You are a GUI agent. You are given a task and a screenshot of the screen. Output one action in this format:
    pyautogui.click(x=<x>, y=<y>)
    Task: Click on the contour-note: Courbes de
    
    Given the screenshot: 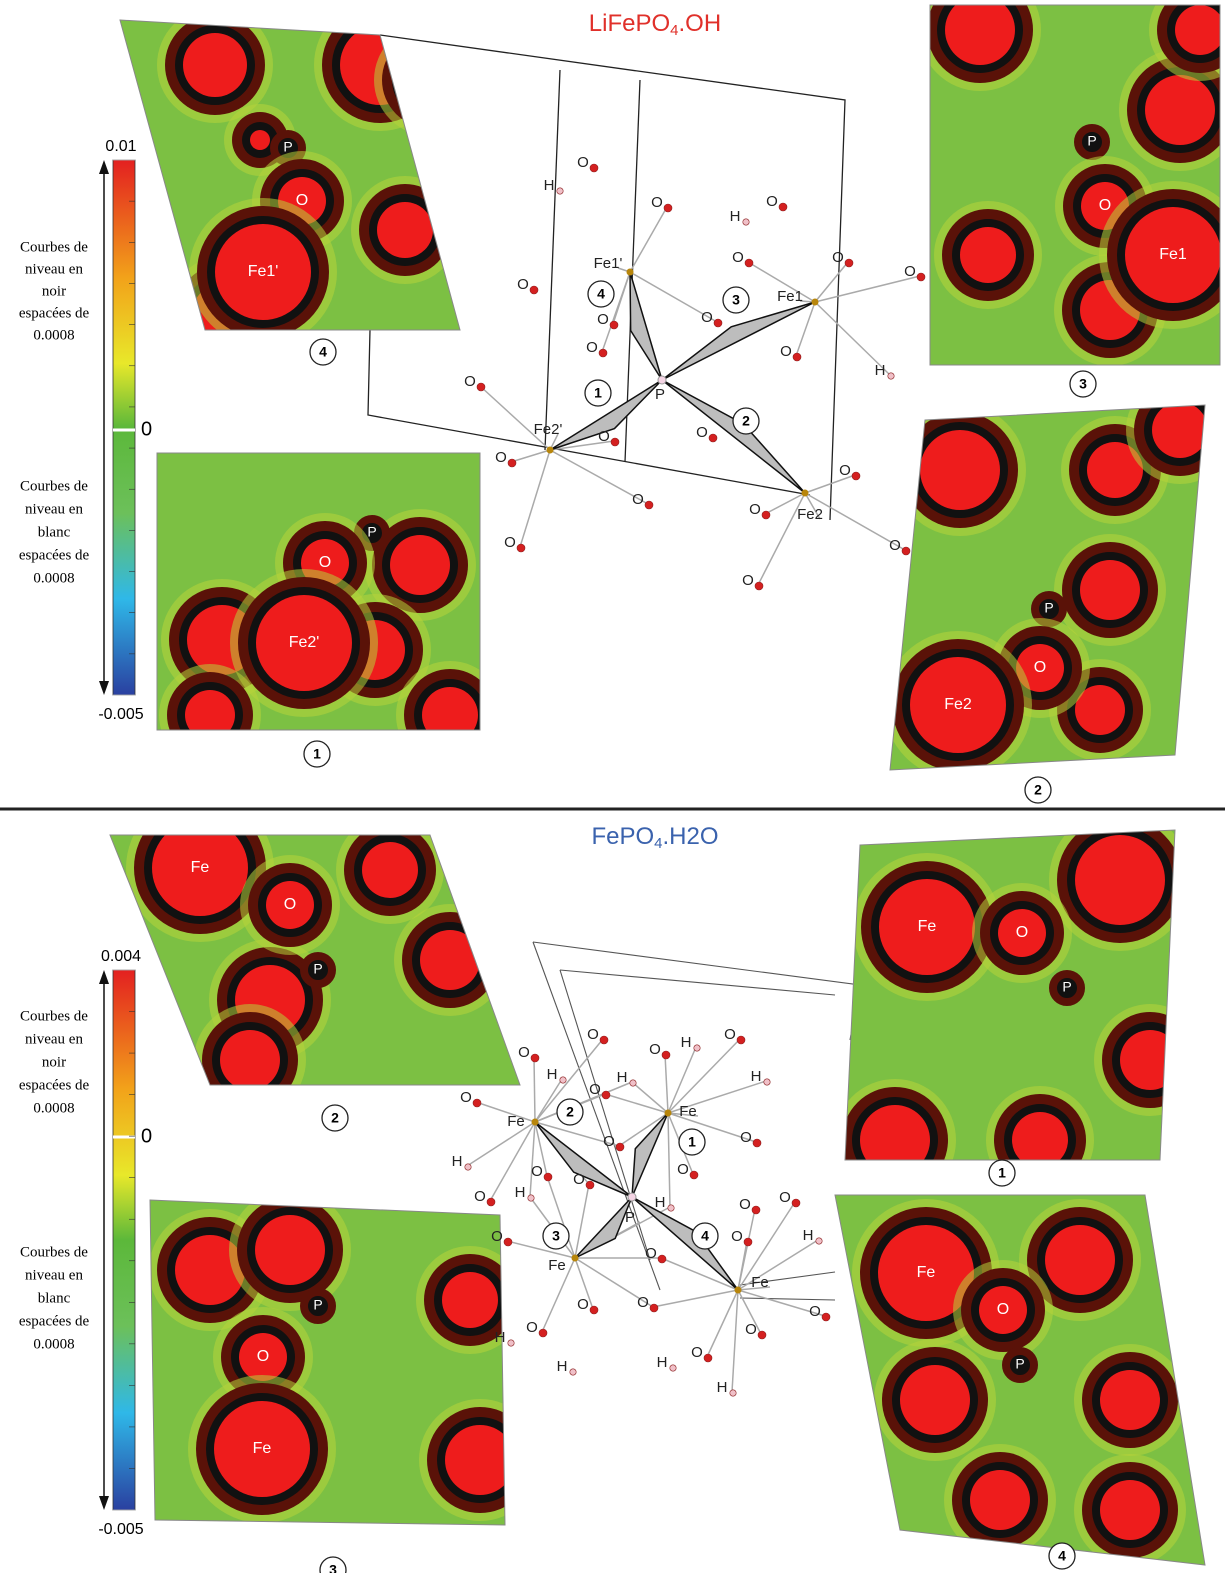 What is the action you would take?
    pyautogui.click(x=54, y=486)
    